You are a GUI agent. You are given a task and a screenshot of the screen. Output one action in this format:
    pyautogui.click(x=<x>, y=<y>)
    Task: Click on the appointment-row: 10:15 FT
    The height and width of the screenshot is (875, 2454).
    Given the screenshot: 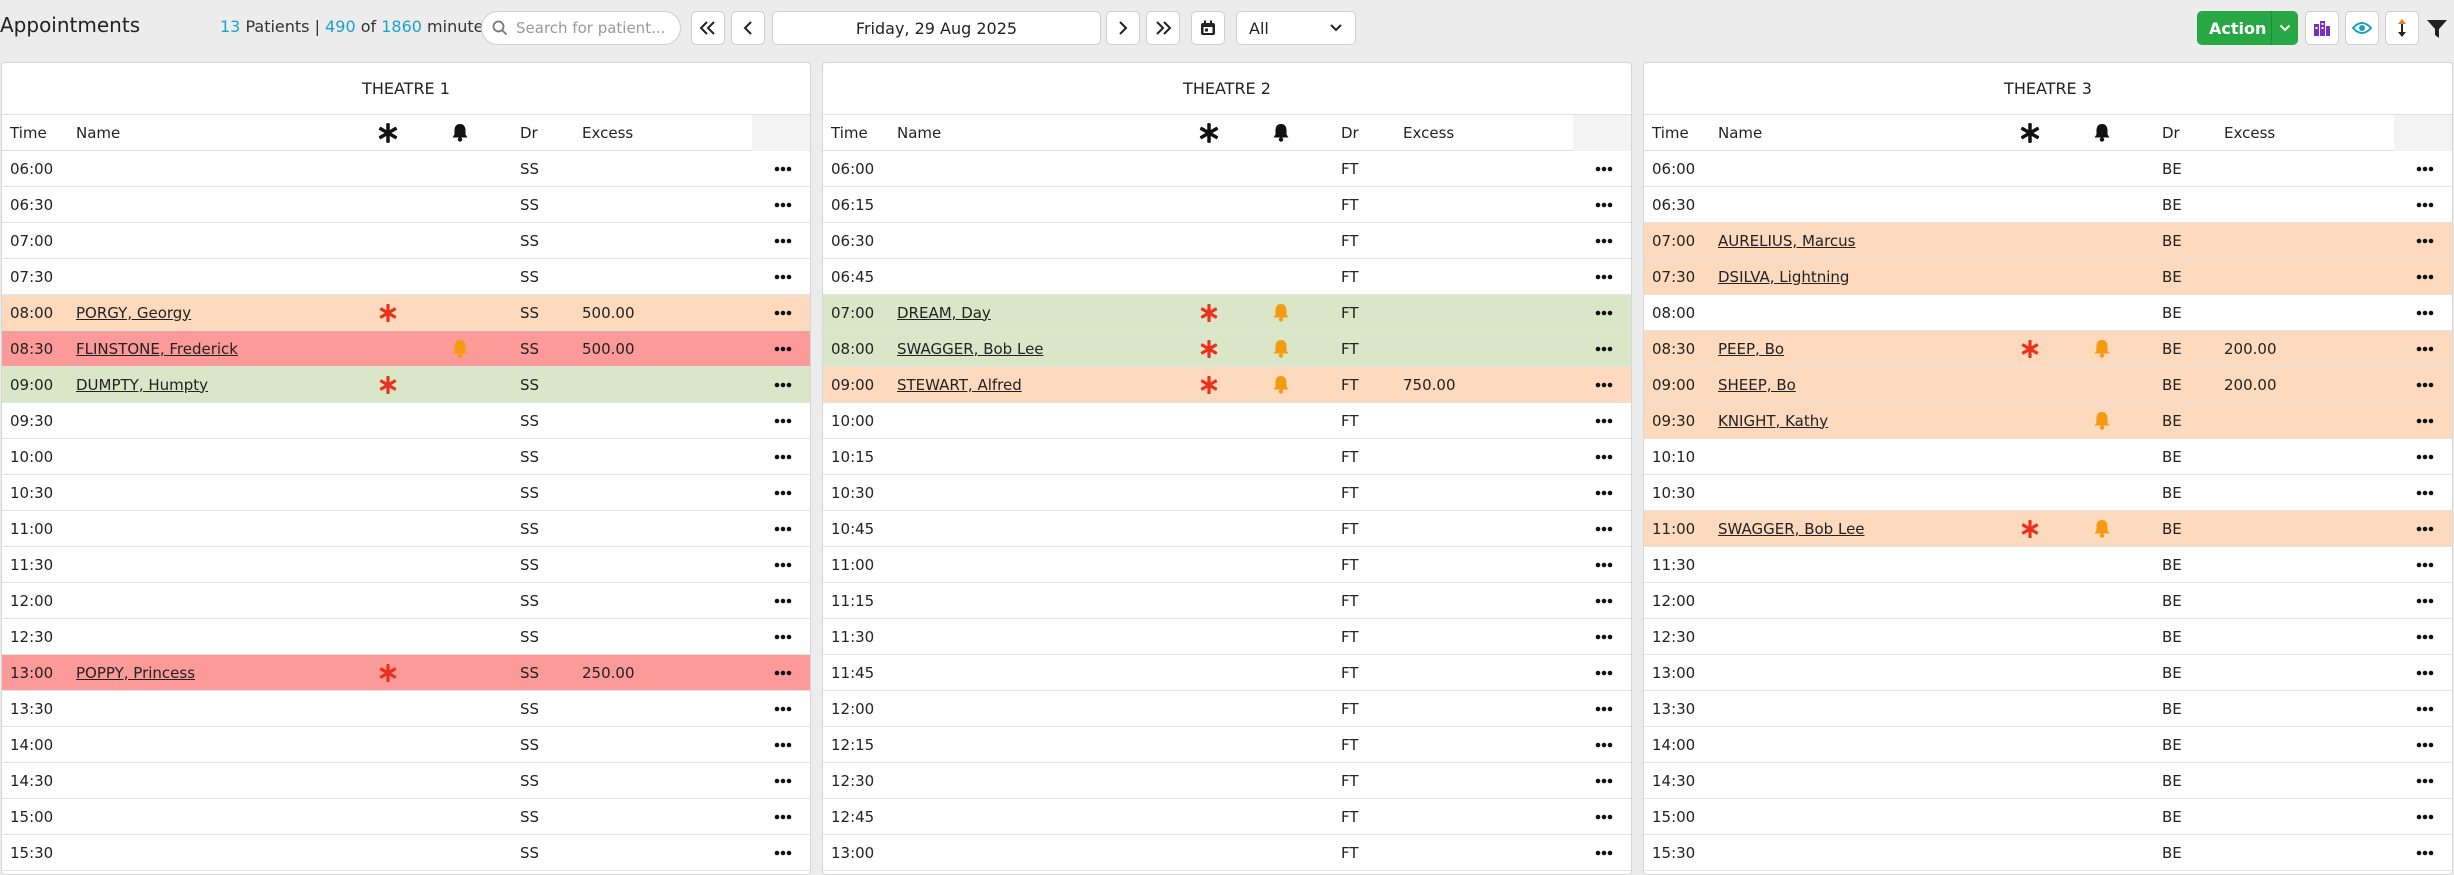 What is the action you would take?
    pyautogui.click(x=1227, y=457)
    